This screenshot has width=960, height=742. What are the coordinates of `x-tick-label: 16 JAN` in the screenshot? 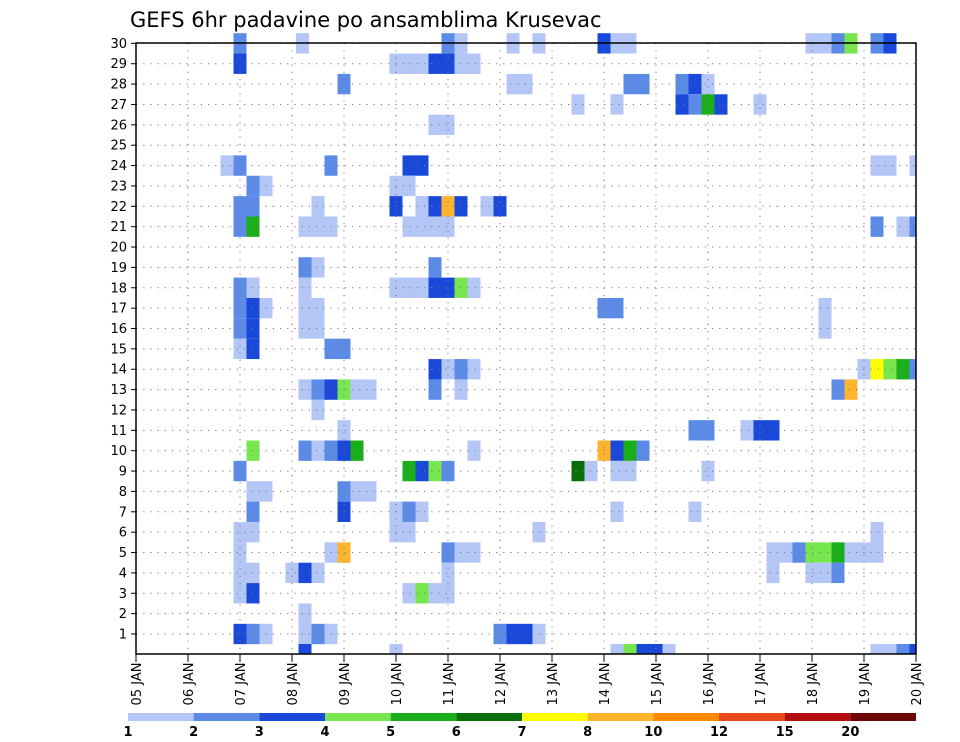 It's located at (709, 684).